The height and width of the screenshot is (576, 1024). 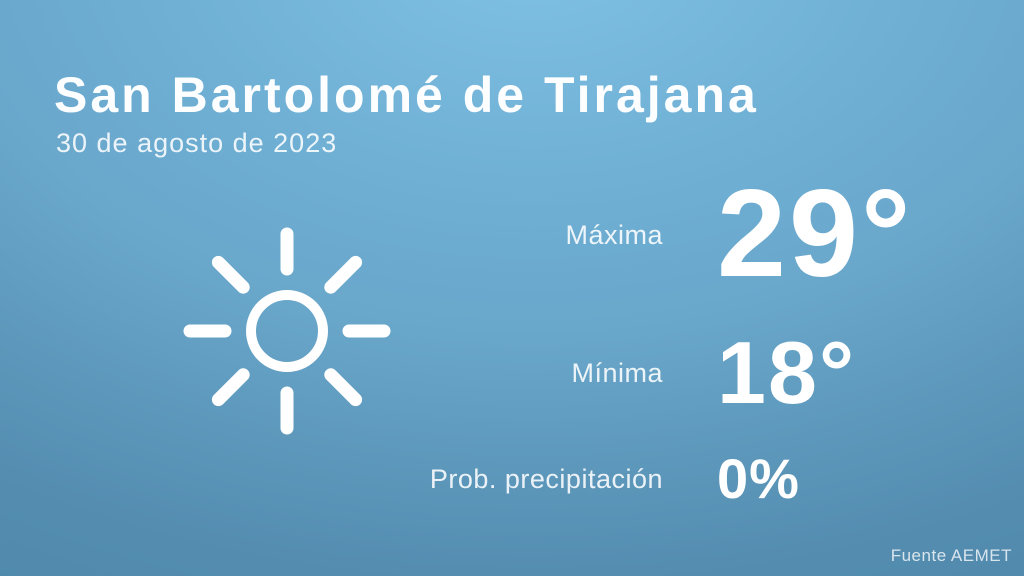 What do you see at coordinates (287, 331) in the screenshot?
I see `sun-icon` at bounding box center [287, 331].